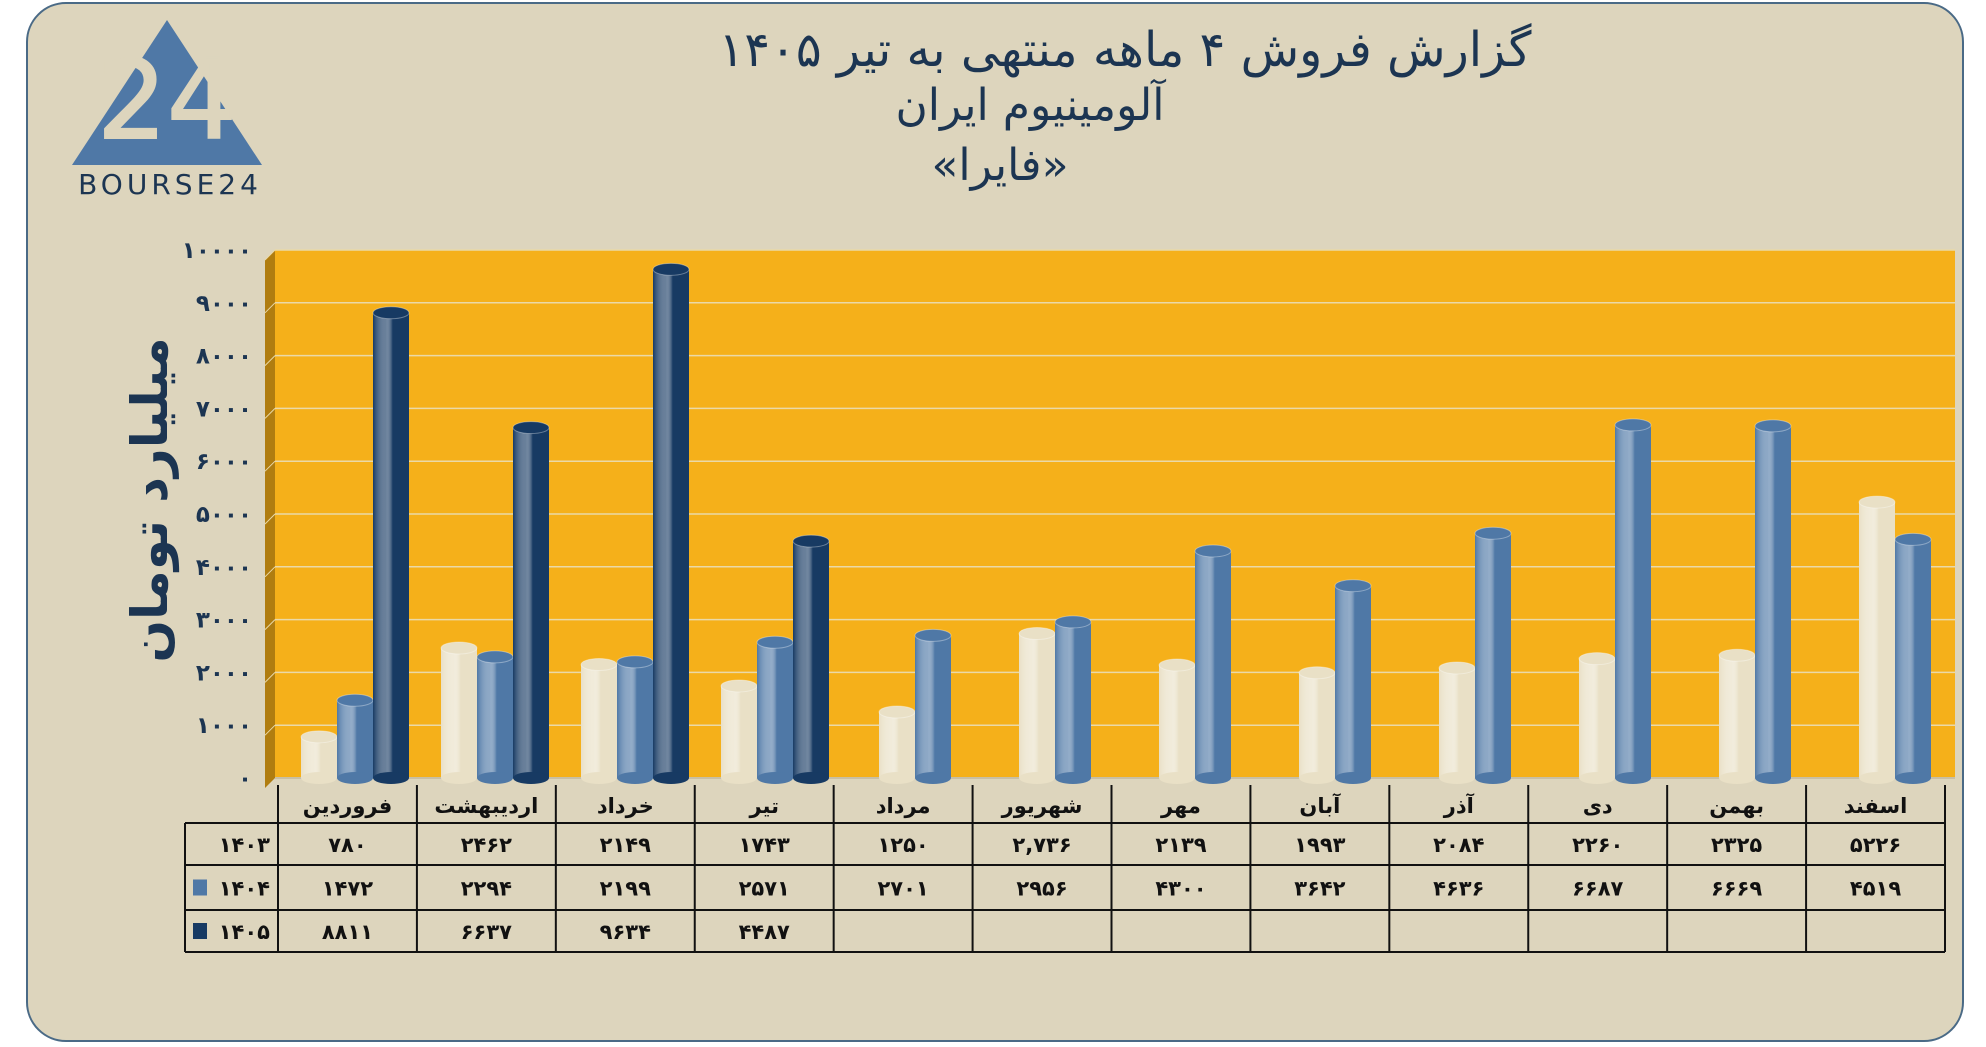 The width and height of the screenshot is (1986, 1047). Describe the element at coordinates (1597, 845) in the screenshot. I see `data-cell: ۲۲۶۰` at that location.